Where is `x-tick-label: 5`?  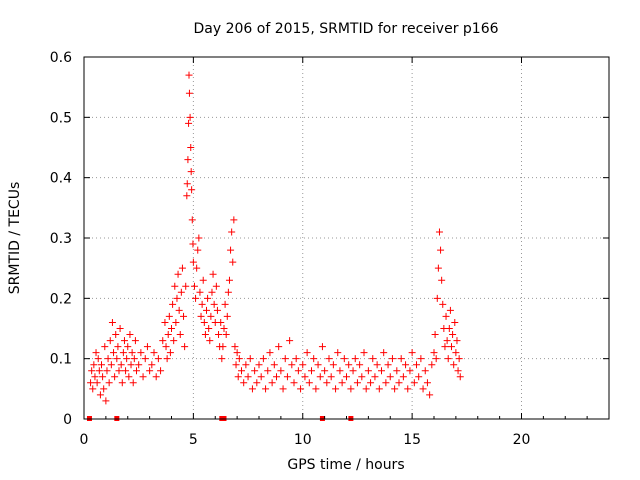
x-tick-label: 5 is located at coordinates (193, 440).